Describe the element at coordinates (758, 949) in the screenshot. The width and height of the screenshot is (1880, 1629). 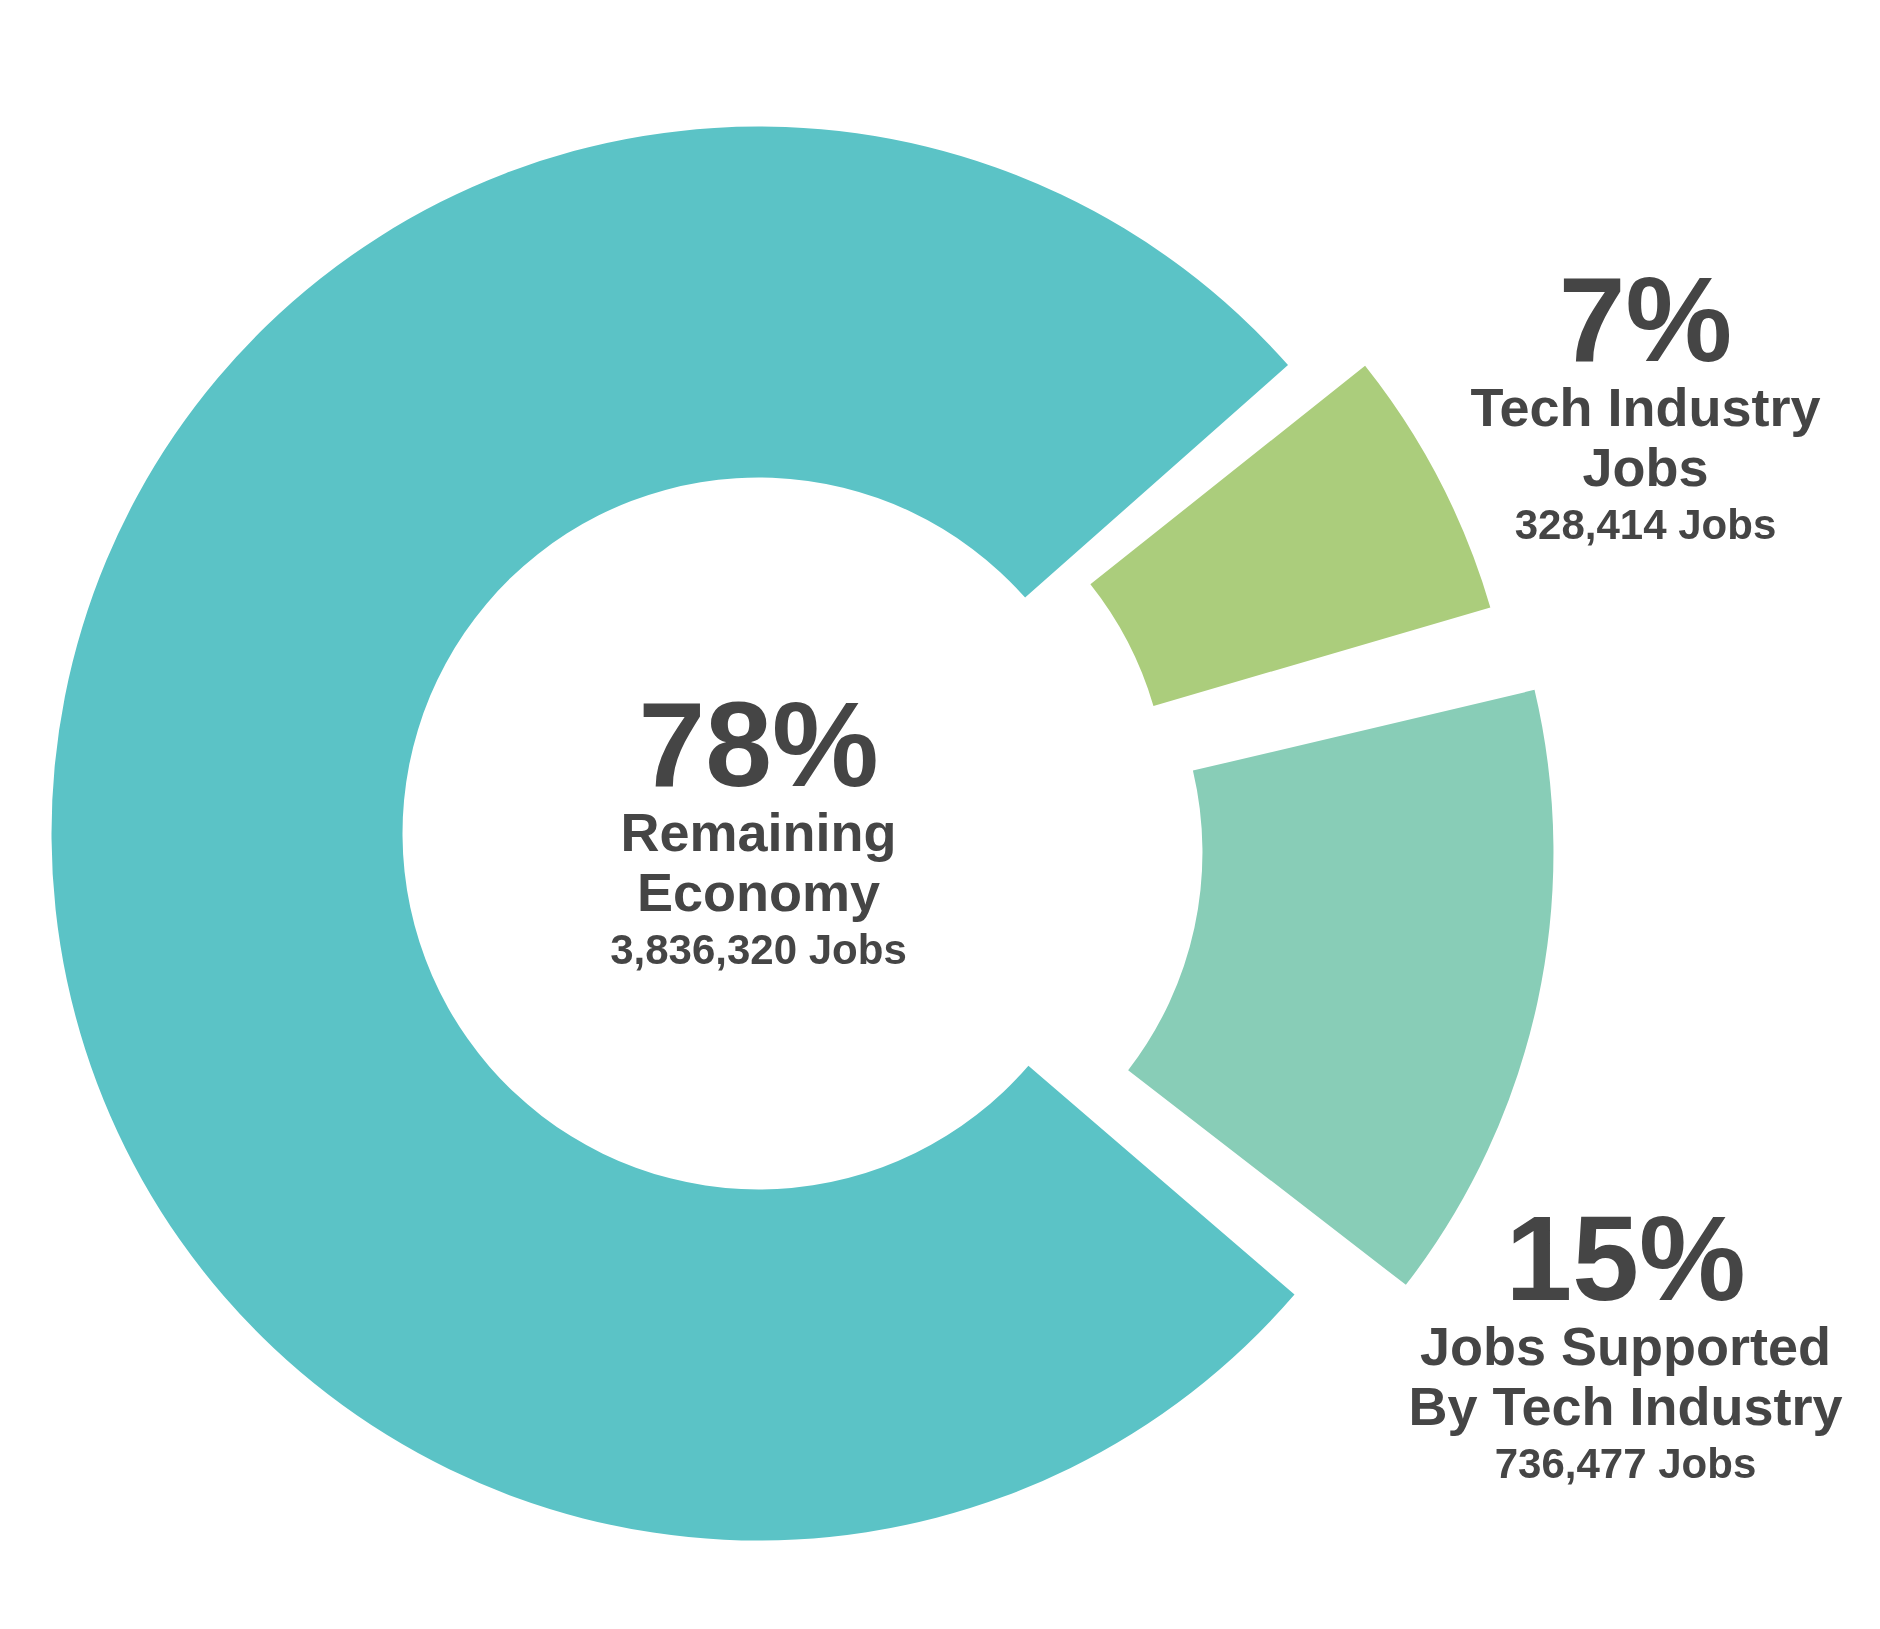
I see `text: 3,836,320 Jobs` at that location.